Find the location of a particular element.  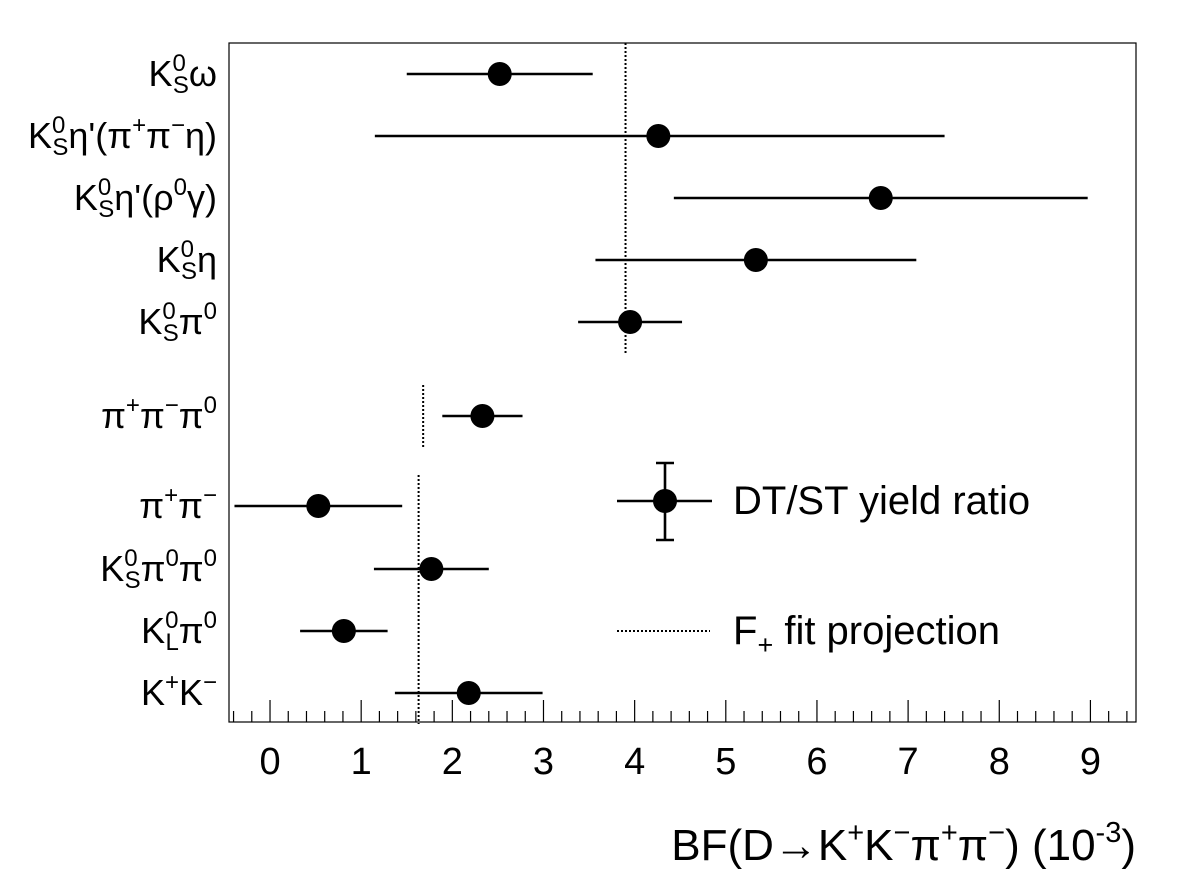

channel-label: K+K− is located at coordinates (179, 691).